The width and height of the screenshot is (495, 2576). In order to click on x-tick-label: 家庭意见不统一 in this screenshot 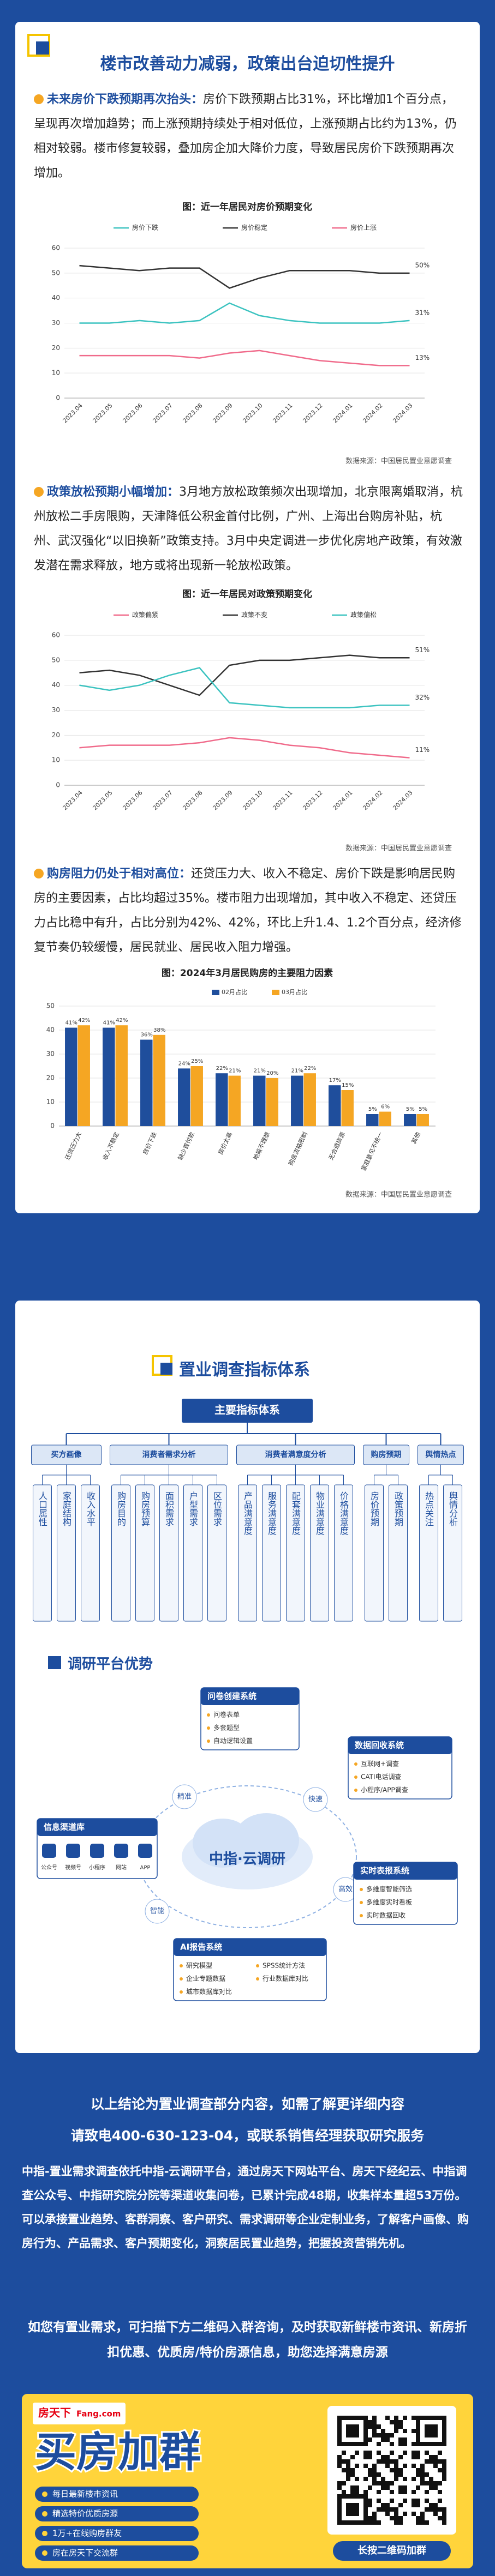, I will do `click(372, 1151)`.